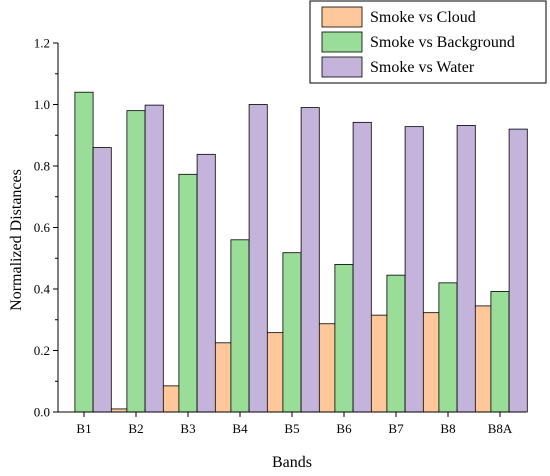  Describe the element at coordinates (42, 227) in the screenshot. I see `y-tick-label: 0.6` at that location.